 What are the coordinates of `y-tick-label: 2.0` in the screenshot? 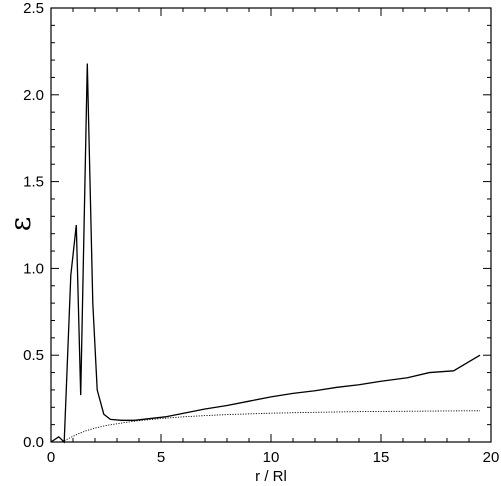 It's located at (33, 95).